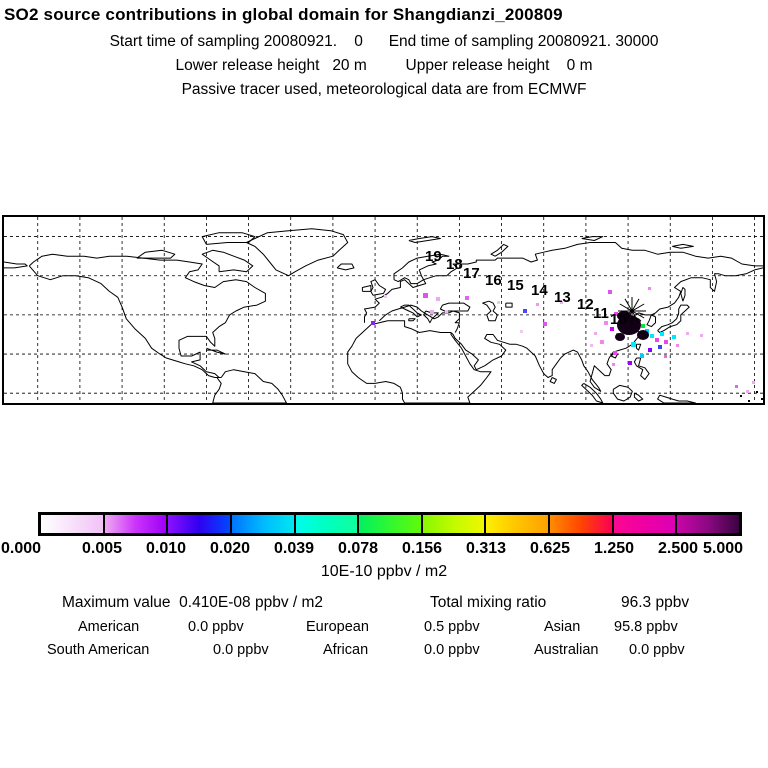 This screenshot has width=768, height=768. I want to click on continent-label-australian: Australian, so click(566, 650).